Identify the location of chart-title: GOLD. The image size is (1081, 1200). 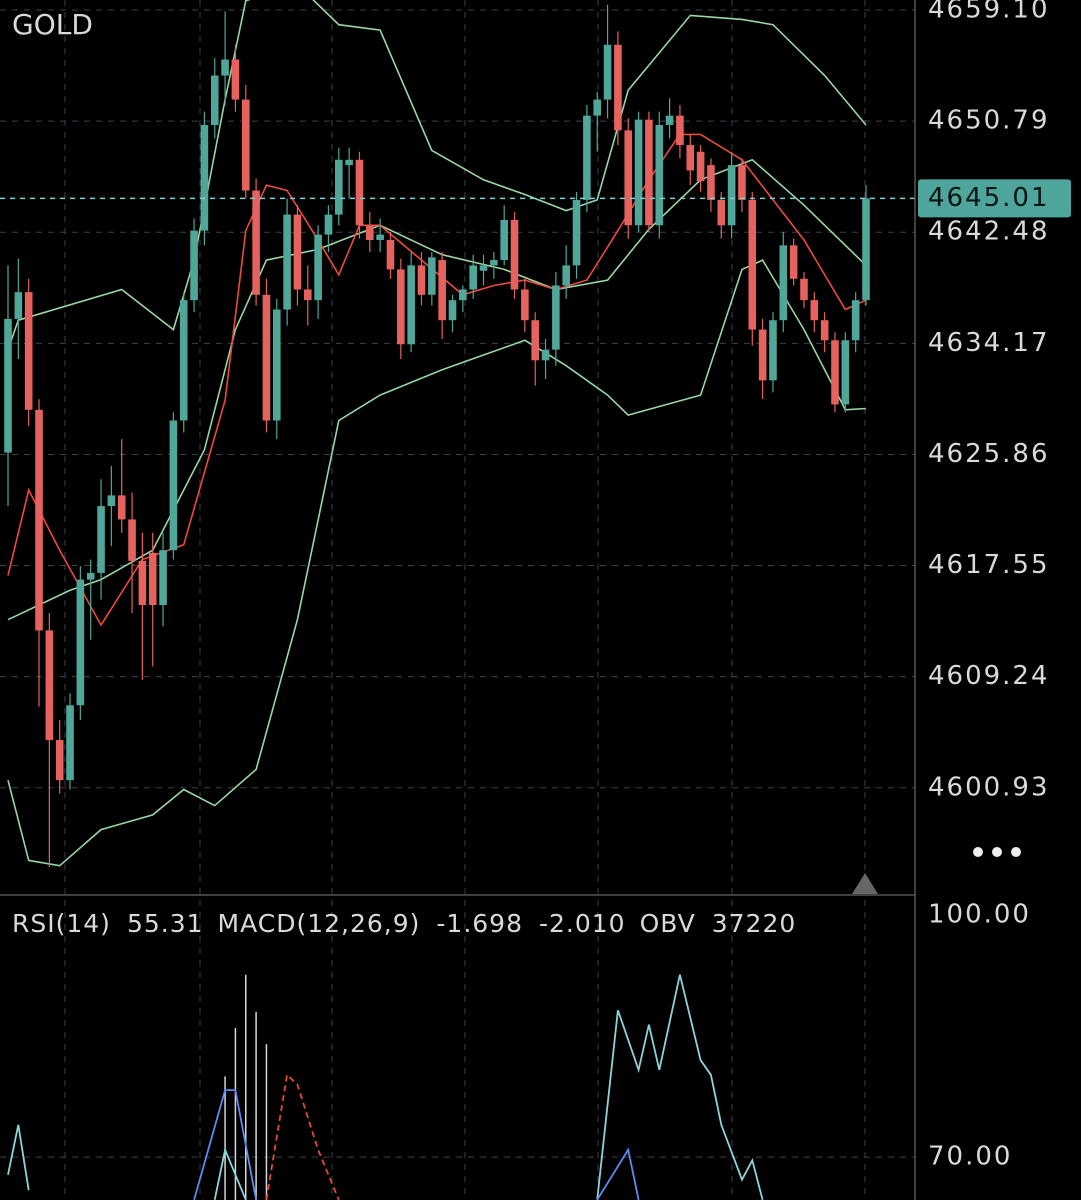
(52, 24).